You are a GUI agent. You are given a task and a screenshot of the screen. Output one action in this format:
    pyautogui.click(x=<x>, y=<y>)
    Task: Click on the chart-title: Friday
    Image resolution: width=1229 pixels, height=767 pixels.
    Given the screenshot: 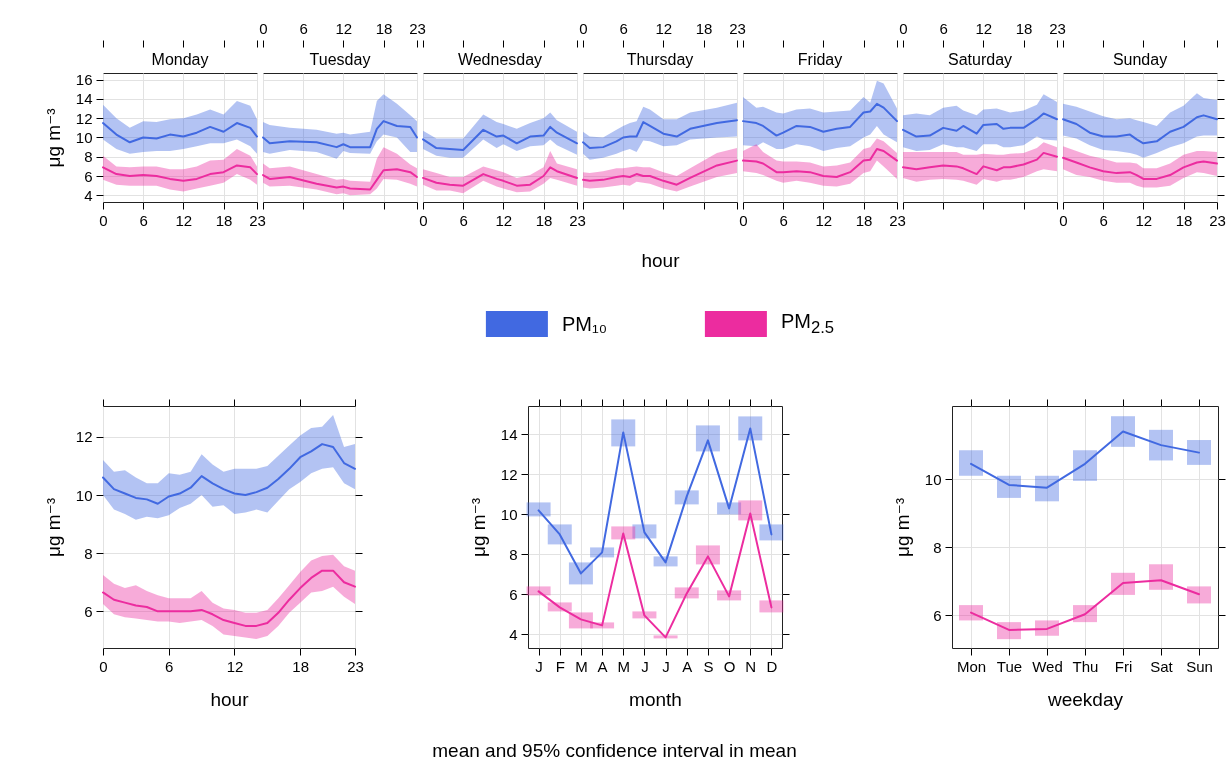 What is the action you would take?
    pyautogui.click(x=820, y=59)
    